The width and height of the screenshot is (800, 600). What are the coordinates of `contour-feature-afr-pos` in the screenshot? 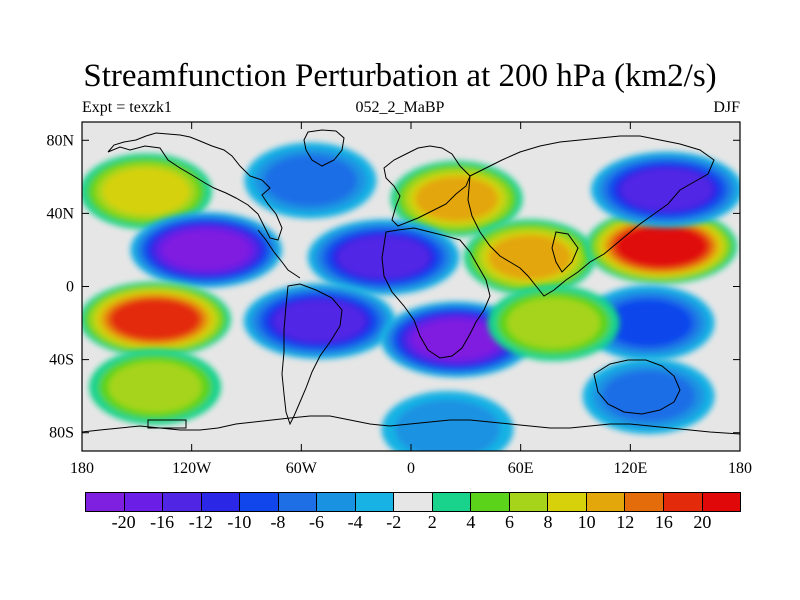 It's located at (529, 257).